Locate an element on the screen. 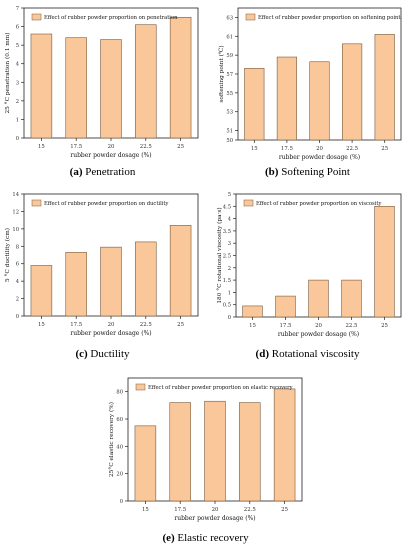  caption-viscosity: (d) Rotational viscosity is located at coordinates (307, 354).